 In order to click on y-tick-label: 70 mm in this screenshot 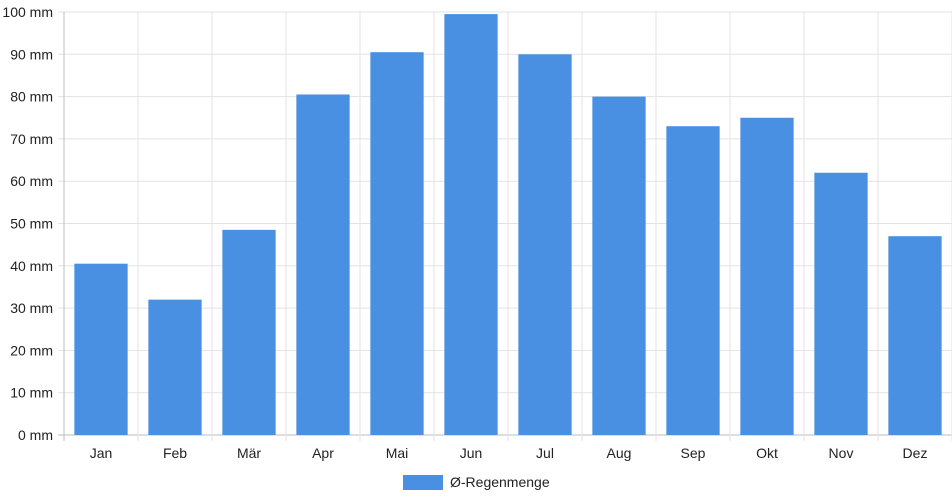, I will do `click(31, 139)`.